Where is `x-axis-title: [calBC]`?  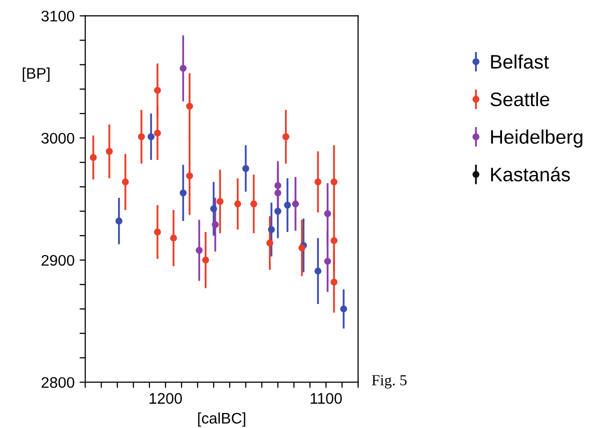
x-axis-title: [calBC] is located at coordinates (222, 419).